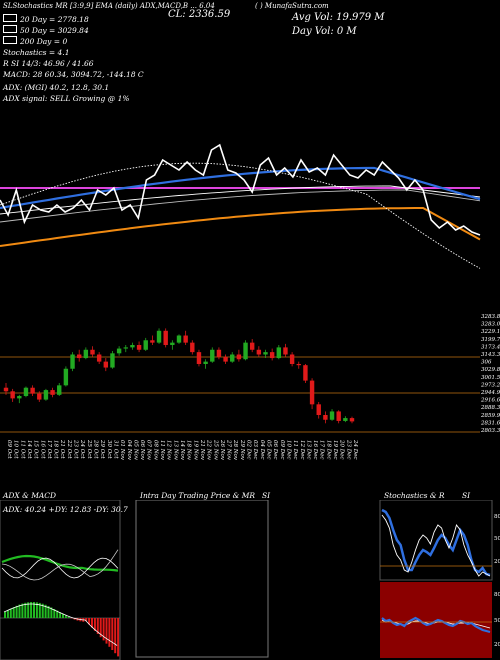 Image resolution: width=500 pixels, height=660 pixels. I want to click on legend-ema50-swatch, so click(10, 29).